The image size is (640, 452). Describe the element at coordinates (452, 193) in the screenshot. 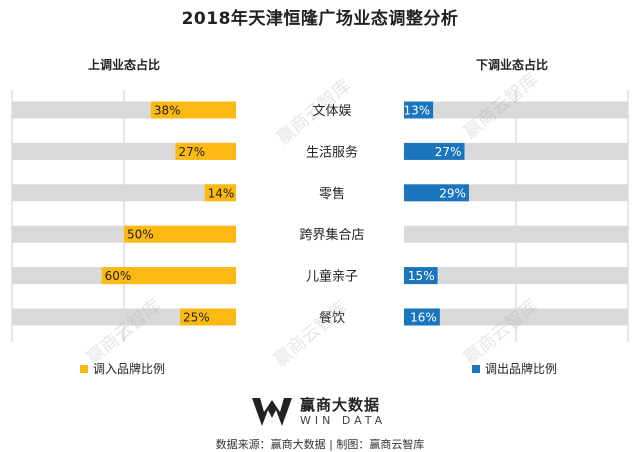

I see `data-label-out: 29%` at that location.